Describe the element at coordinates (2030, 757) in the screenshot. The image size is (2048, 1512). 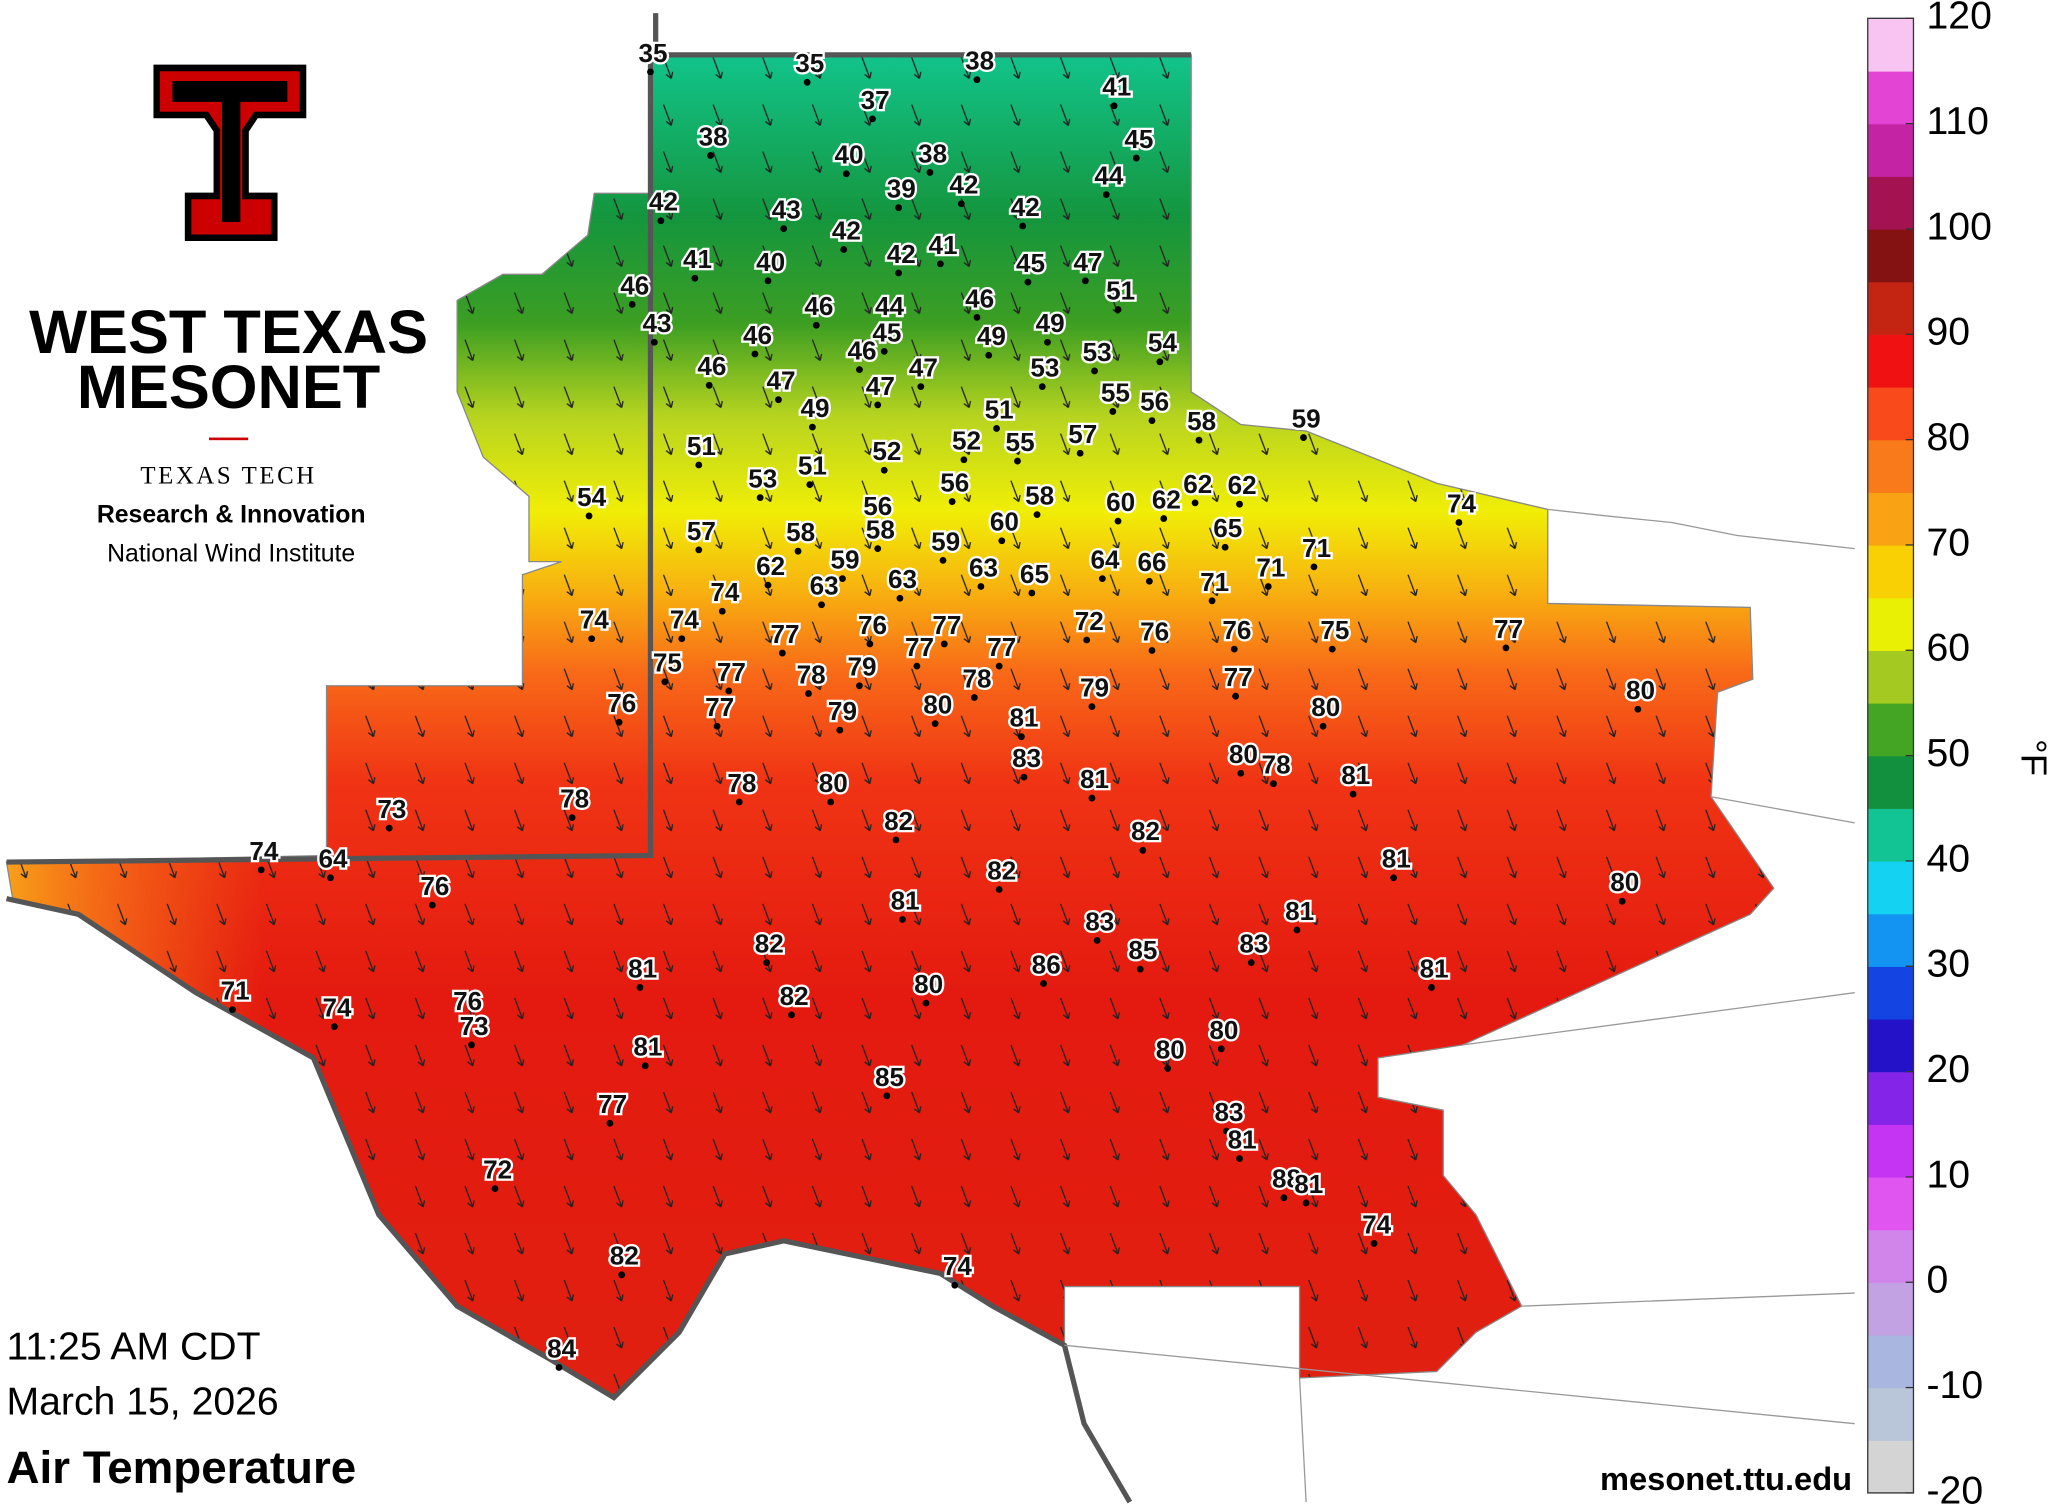
I see `colorbar-unit: °F` at that location.